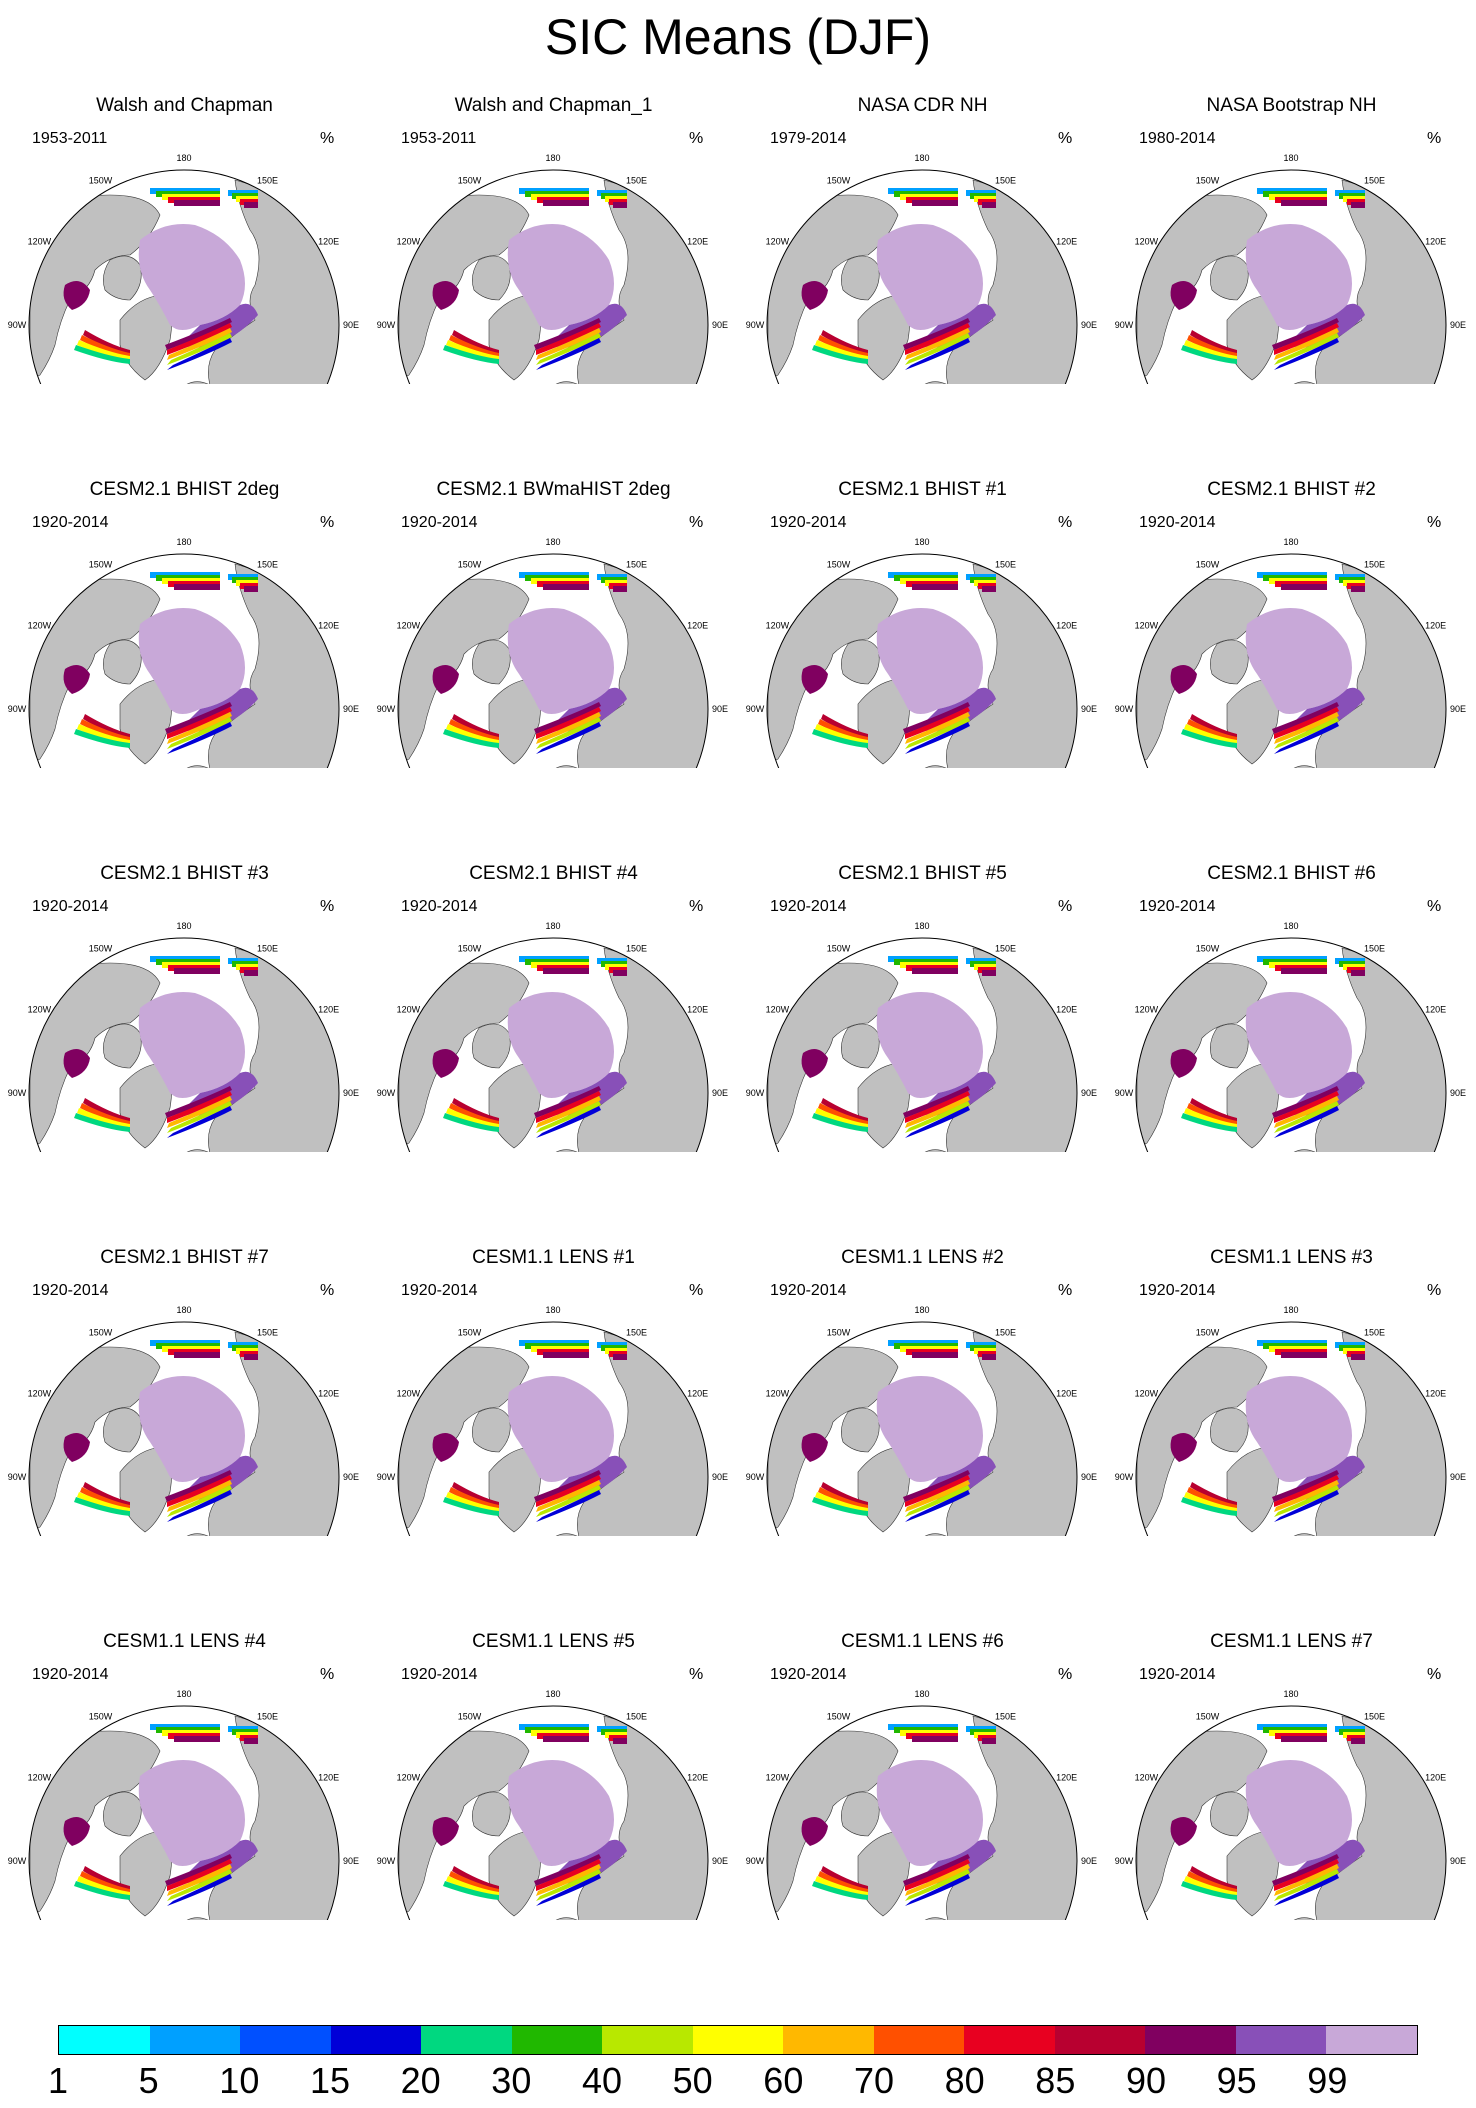 The width and height of the screenshot is (1476, 2108). What do you see at coordinates (420, 2080) in the screenshot?
I see `colorbar-label: 20` at bounding box center [420, 2080].